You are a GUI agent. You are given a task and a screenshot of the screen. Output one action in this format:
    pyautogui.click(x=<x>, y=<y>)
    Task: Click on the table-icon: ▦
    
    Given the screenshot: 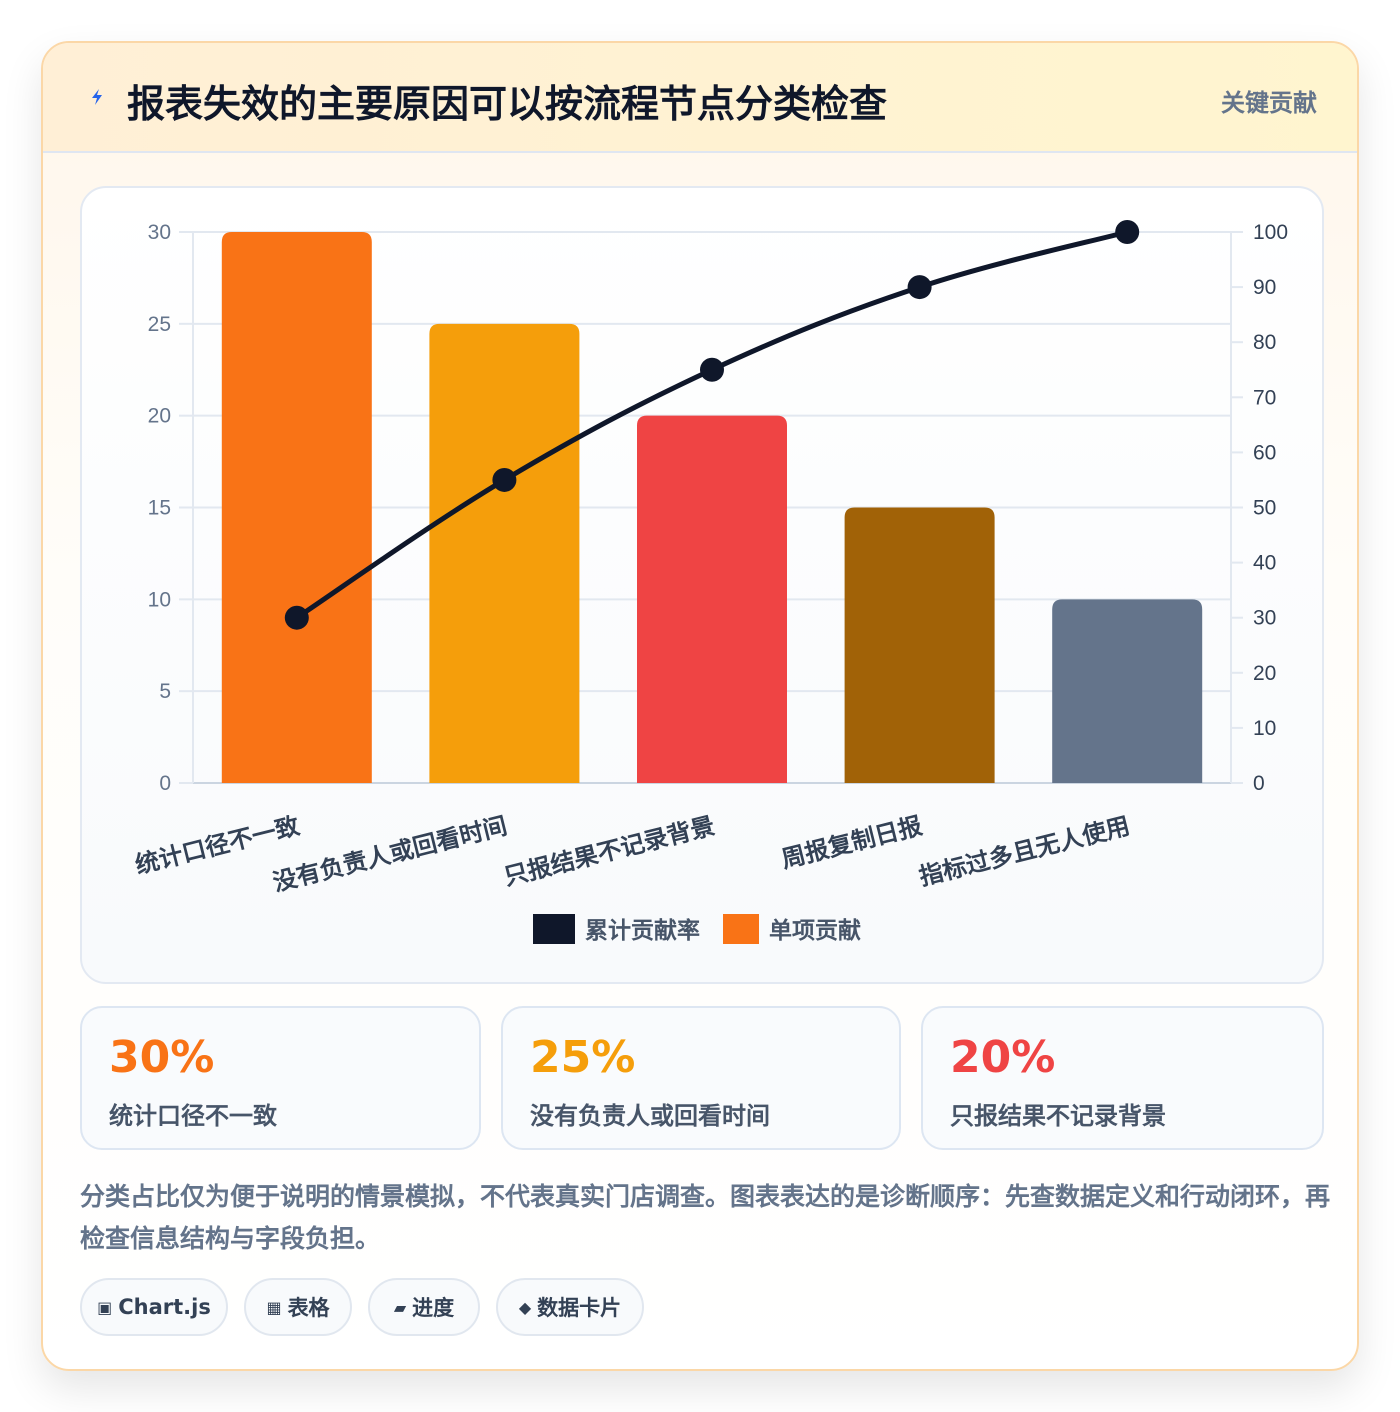 What is the action you would take?
    pyautogui.click(x=274, y=1307)
    